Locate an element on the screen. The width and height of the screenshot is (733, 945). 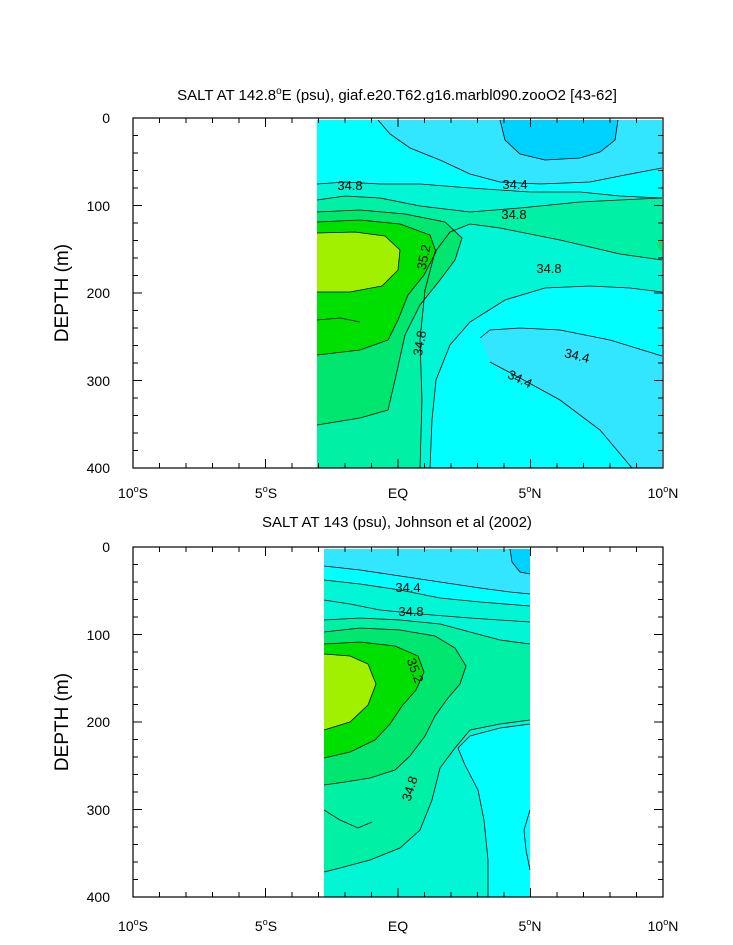
bottom-contour-lines is located at coordinates (427, 722).